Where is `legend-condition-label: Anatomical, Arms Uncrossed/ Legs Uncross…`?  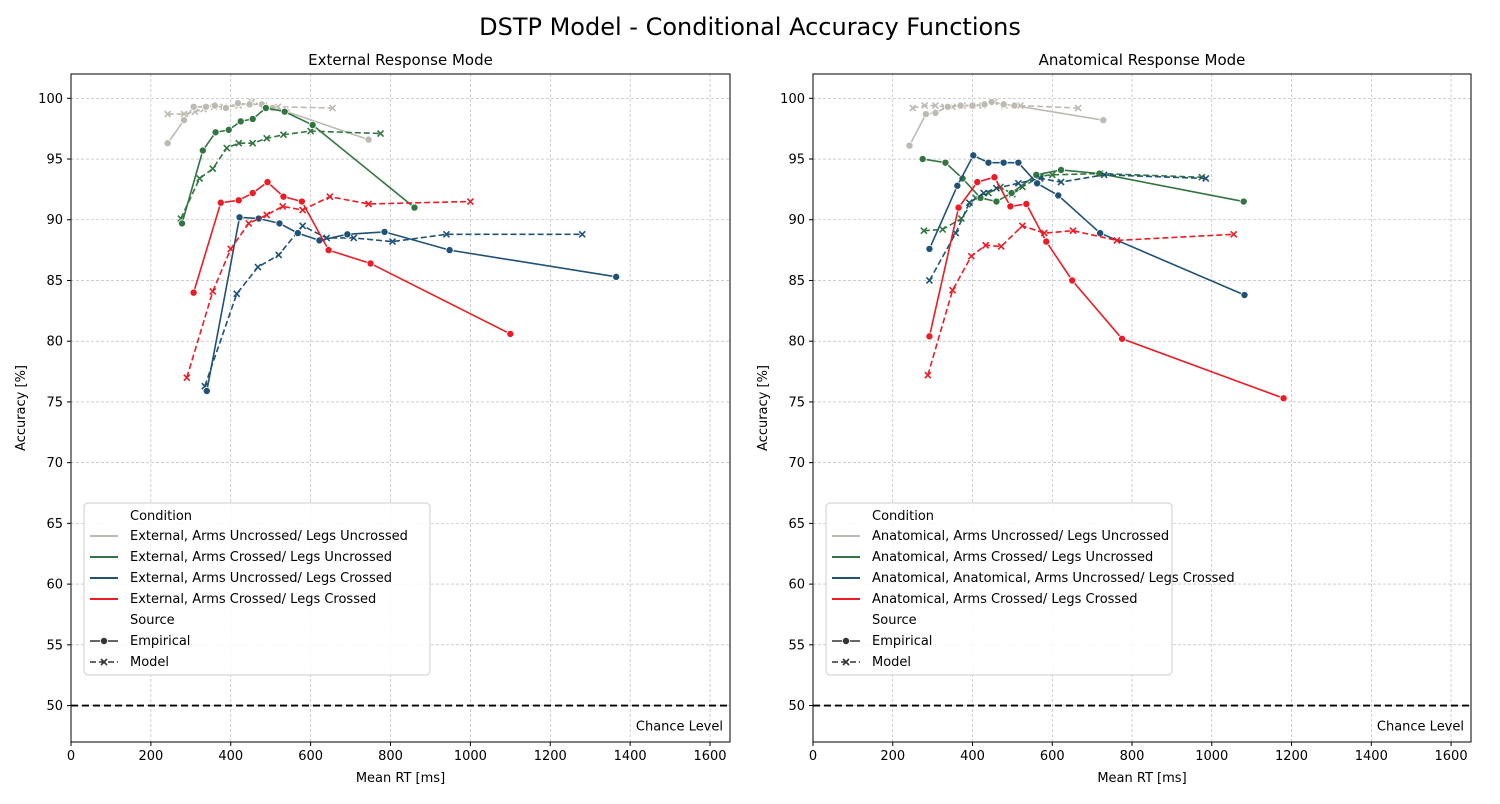
legend-condition-label: Anatomical, Arms Uncrossed/ Legs Uncross… is located at coordinates (1020, 536).